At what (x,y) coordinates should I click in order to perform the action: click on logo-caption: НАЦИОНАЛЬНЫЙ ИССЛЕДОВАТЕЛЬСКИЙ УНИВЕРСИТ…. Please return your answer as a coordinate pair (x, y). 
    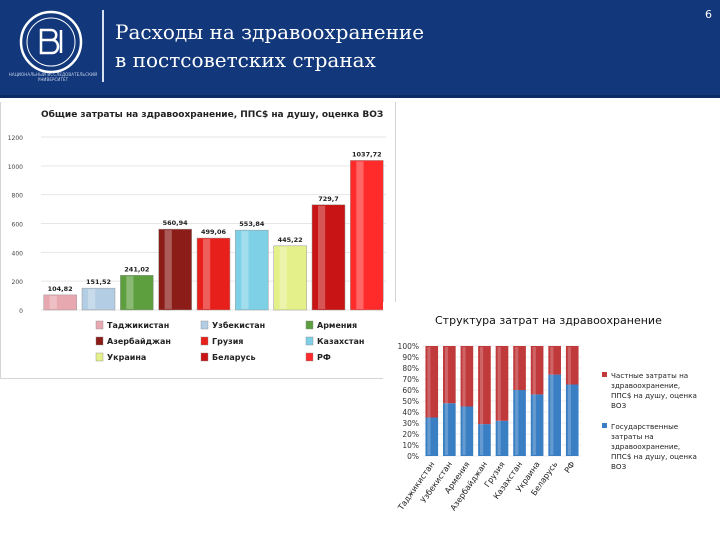
    Looking at the image, I should click on (53, 77).